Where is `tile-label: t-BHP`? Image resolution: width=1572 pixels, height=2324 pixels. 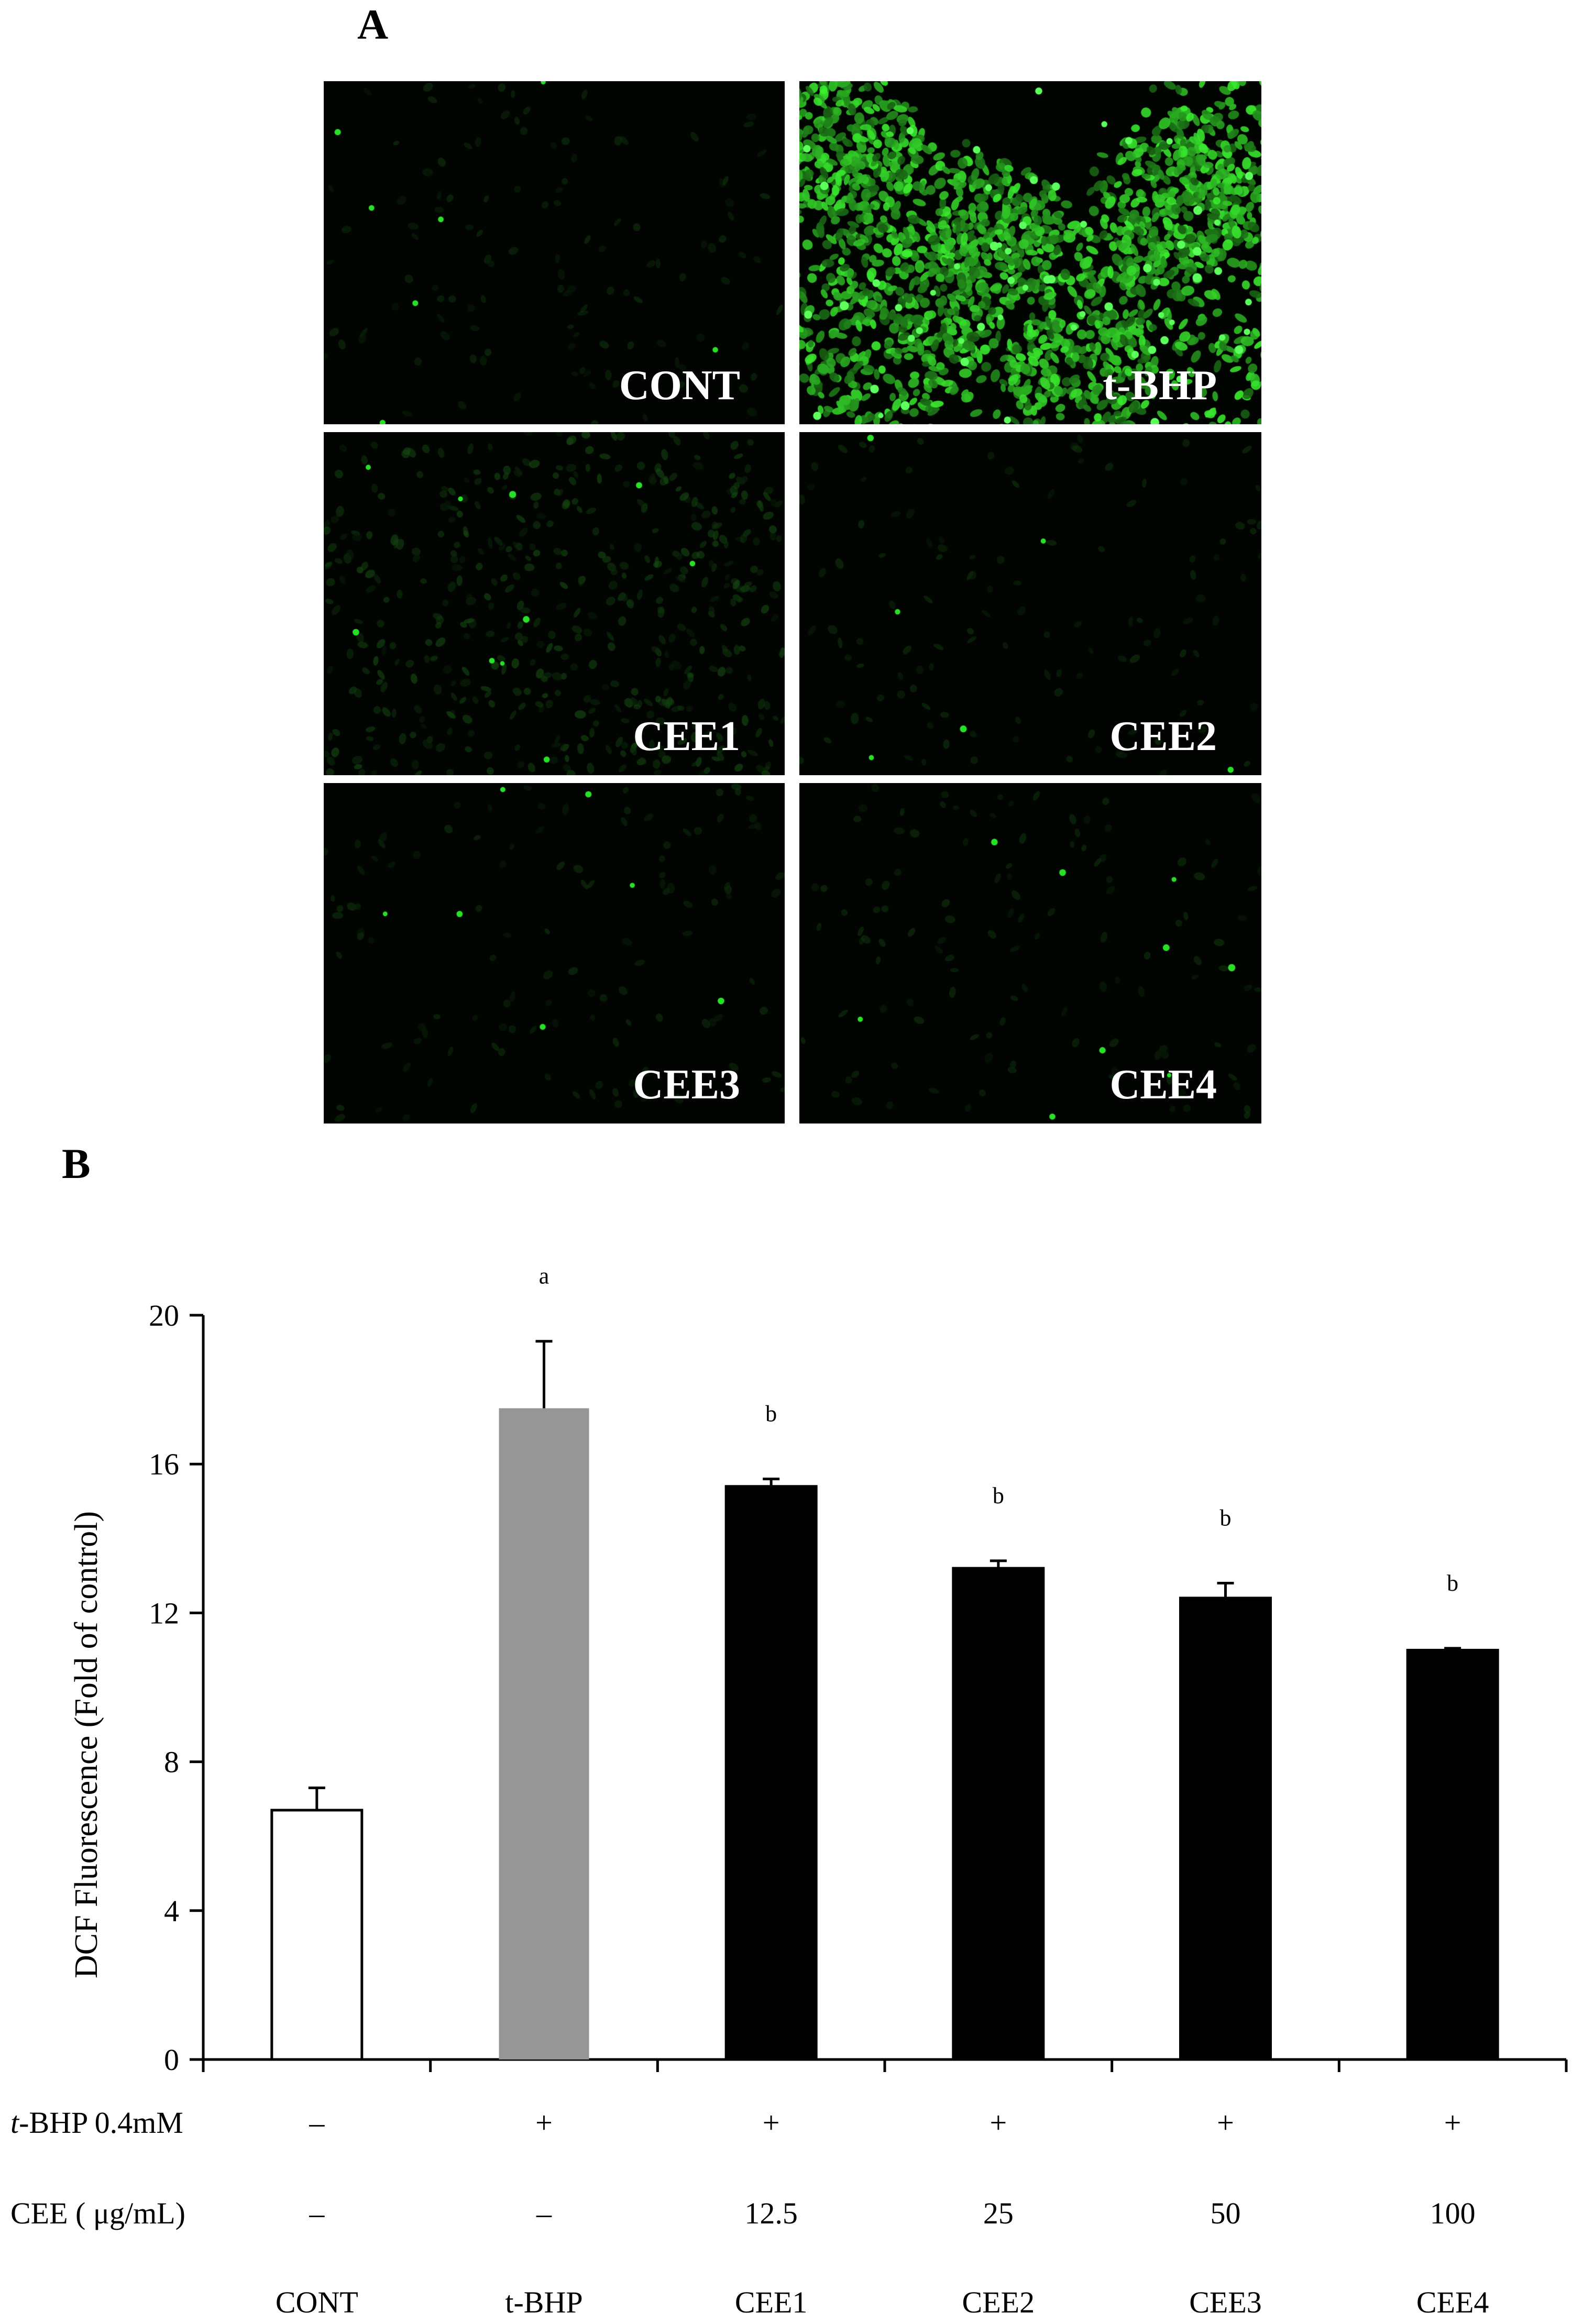 tile-label: t-BHP is located at coordinates (1160, 386).